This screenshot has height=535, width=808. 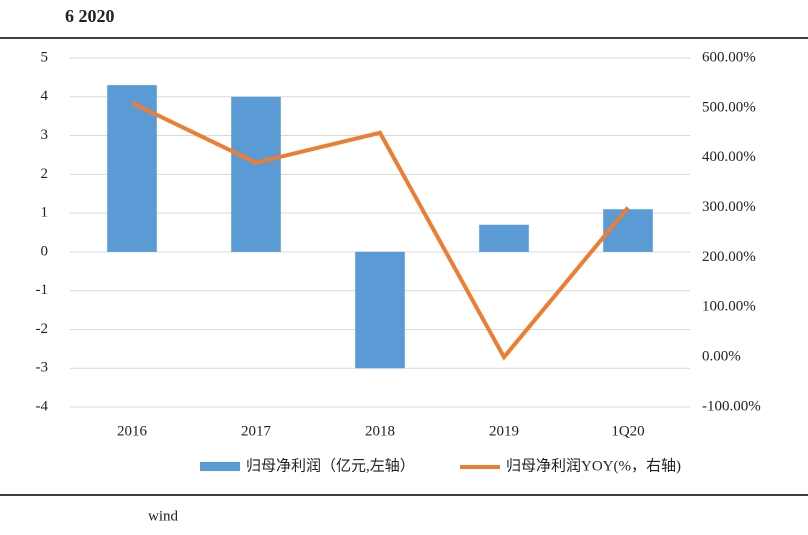 I want to click on y-tick-label: 4, so click(x=45, y=96).